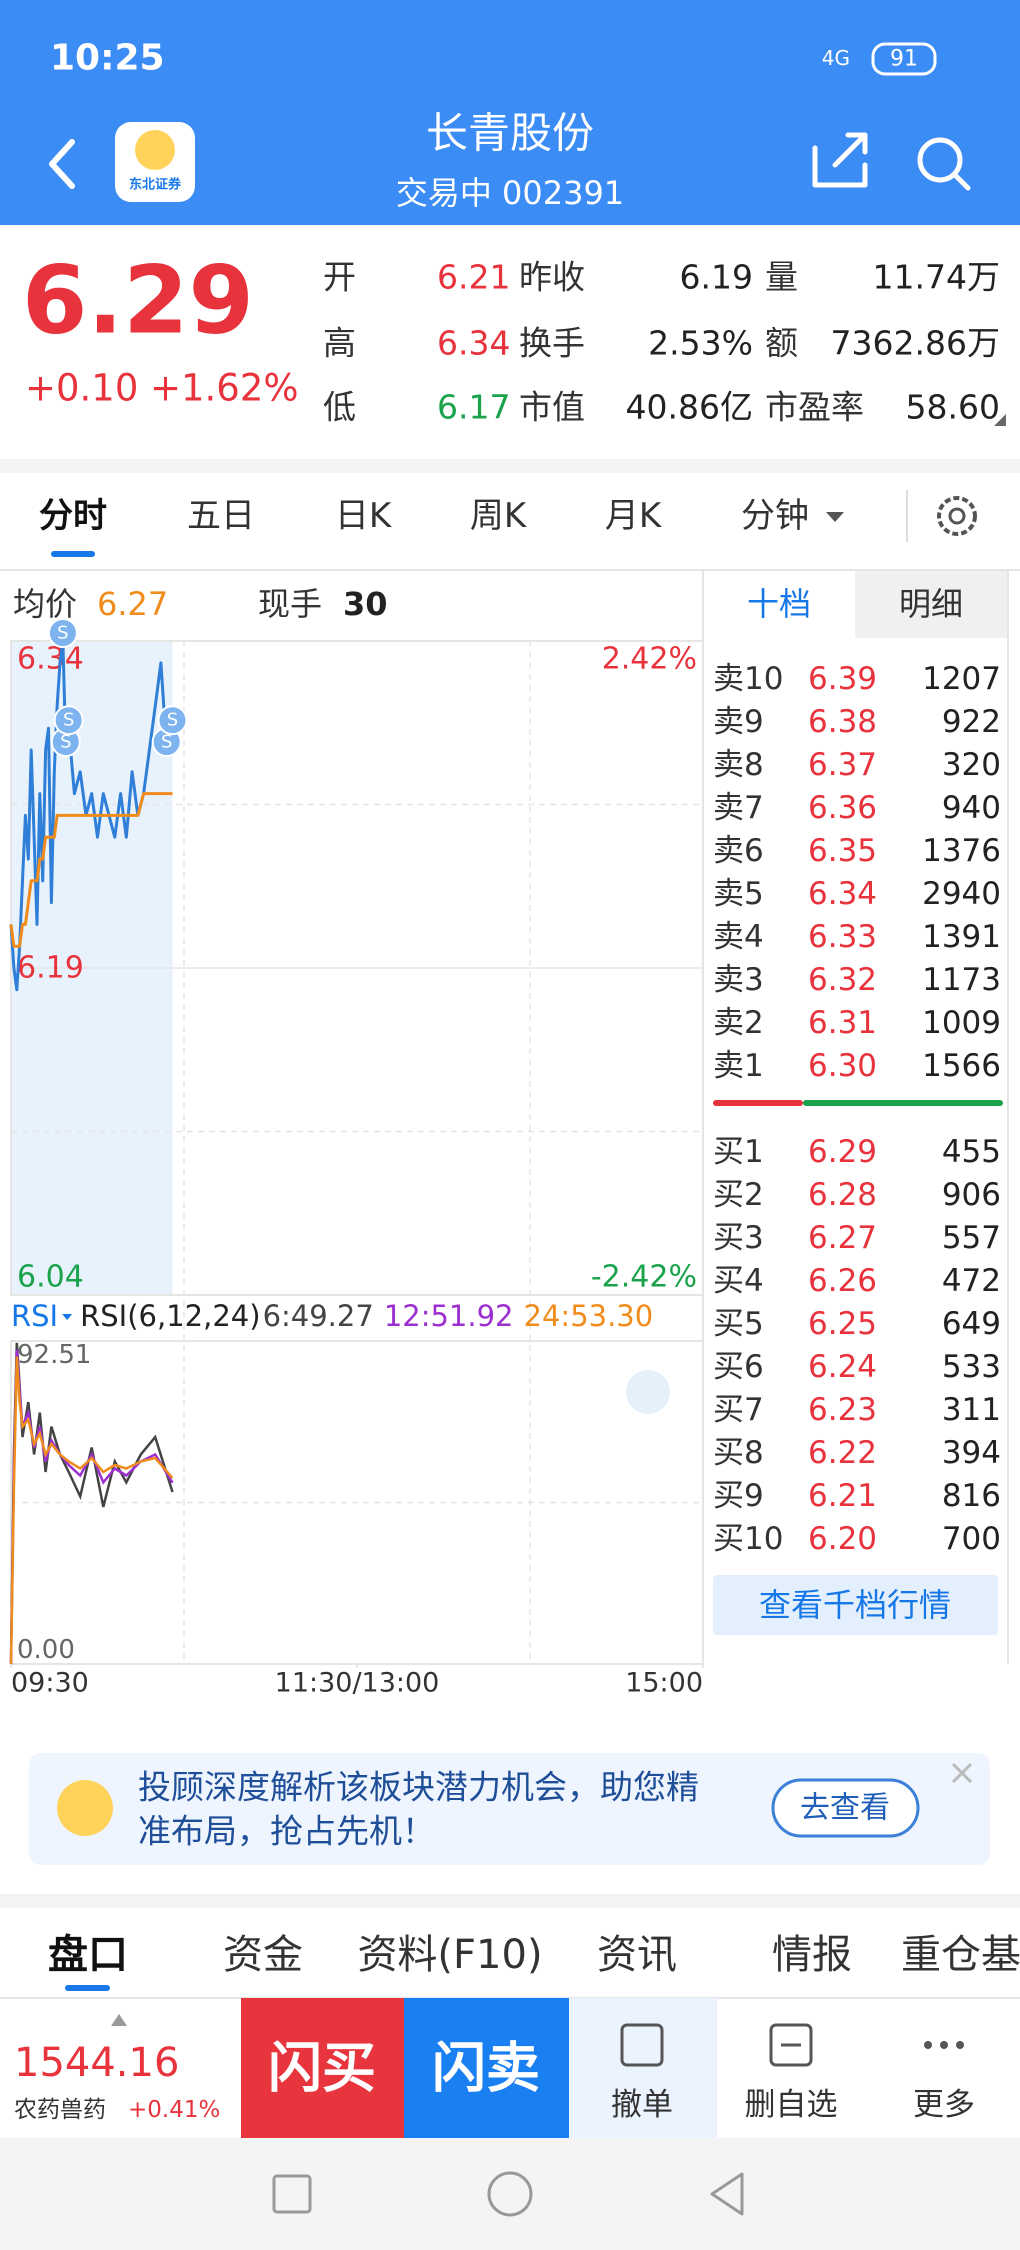 The image size is (1020, 2250). I want to click on settings-button, so click(957, 516).